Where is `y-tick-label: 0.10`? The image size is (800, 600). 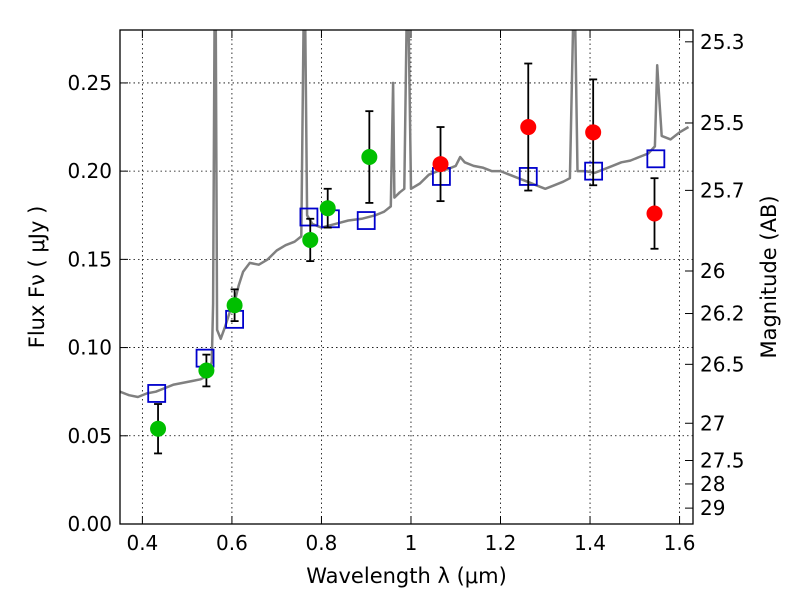
y-tick-label: 0.10 is located at coordinates (89, 348).